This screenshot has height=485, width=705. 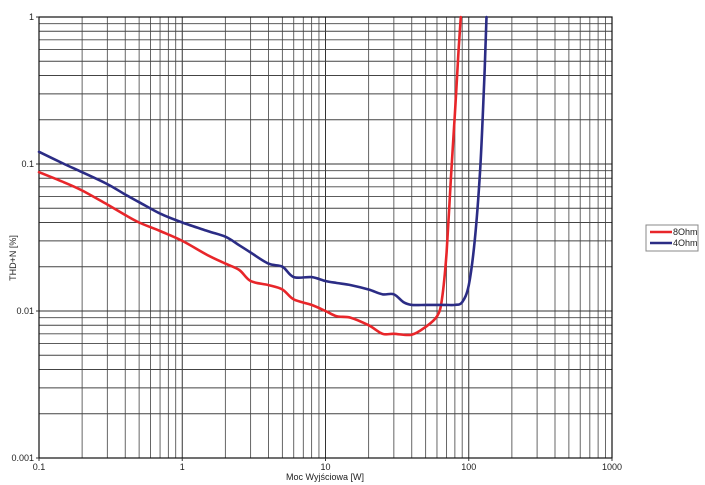 I want to click on legend-label-4ohm: 4Ohm, so click(x=685, y=243).